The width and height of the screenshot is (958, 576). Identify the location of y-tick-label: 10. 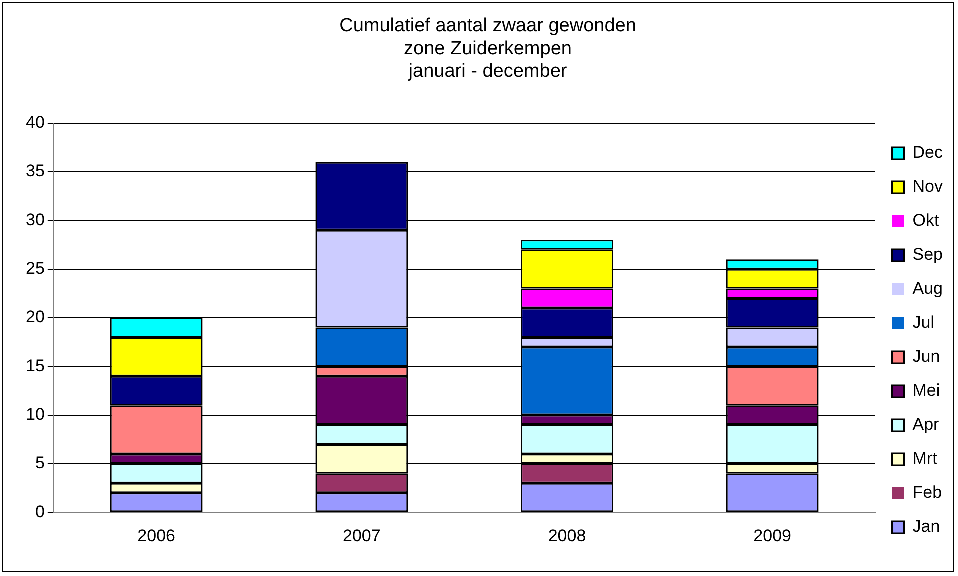
(35, 414).